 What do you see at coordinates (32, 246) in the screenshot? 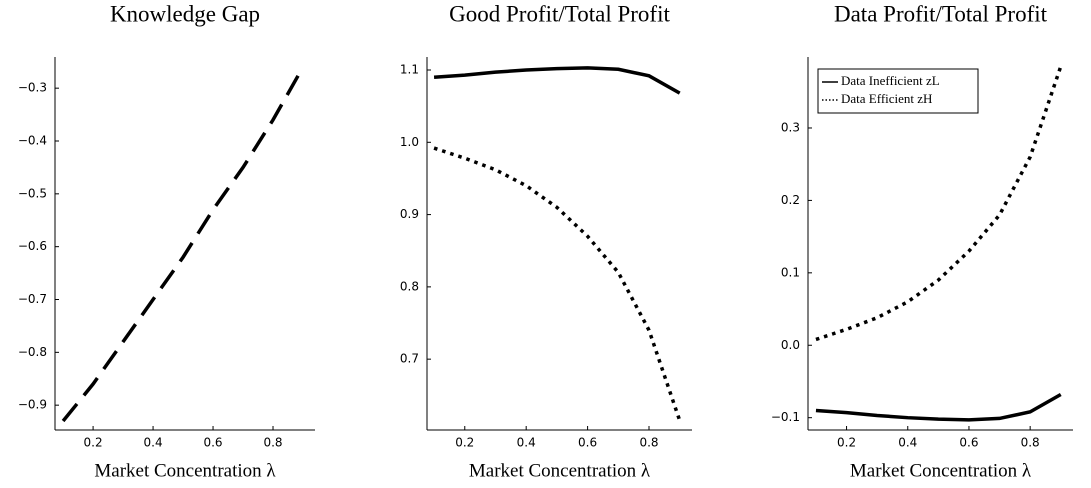
I see `y-tick-label: −0.6` at bounding box center [32, 246].